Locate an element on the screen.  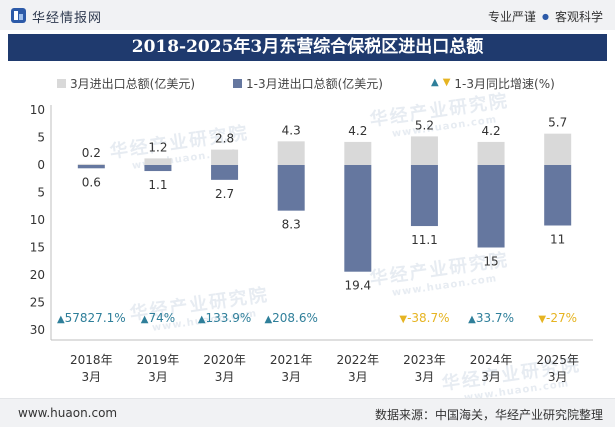
x-tick-label-year: 2022年 is located at coordinates (358, 360).